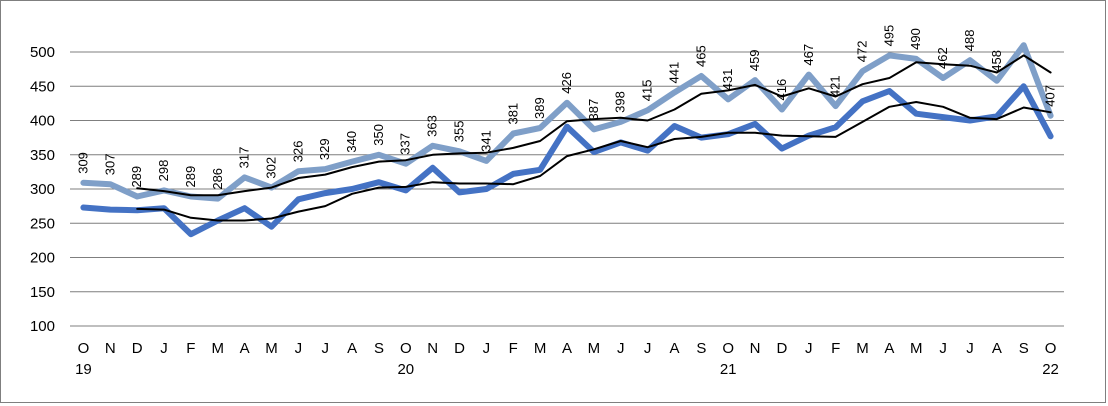 The width and height of the screenshot is (1108, 406). Describe the element at coordinates (42, 258) in the screenshot. I see `y-tick-label: 200` at that location.